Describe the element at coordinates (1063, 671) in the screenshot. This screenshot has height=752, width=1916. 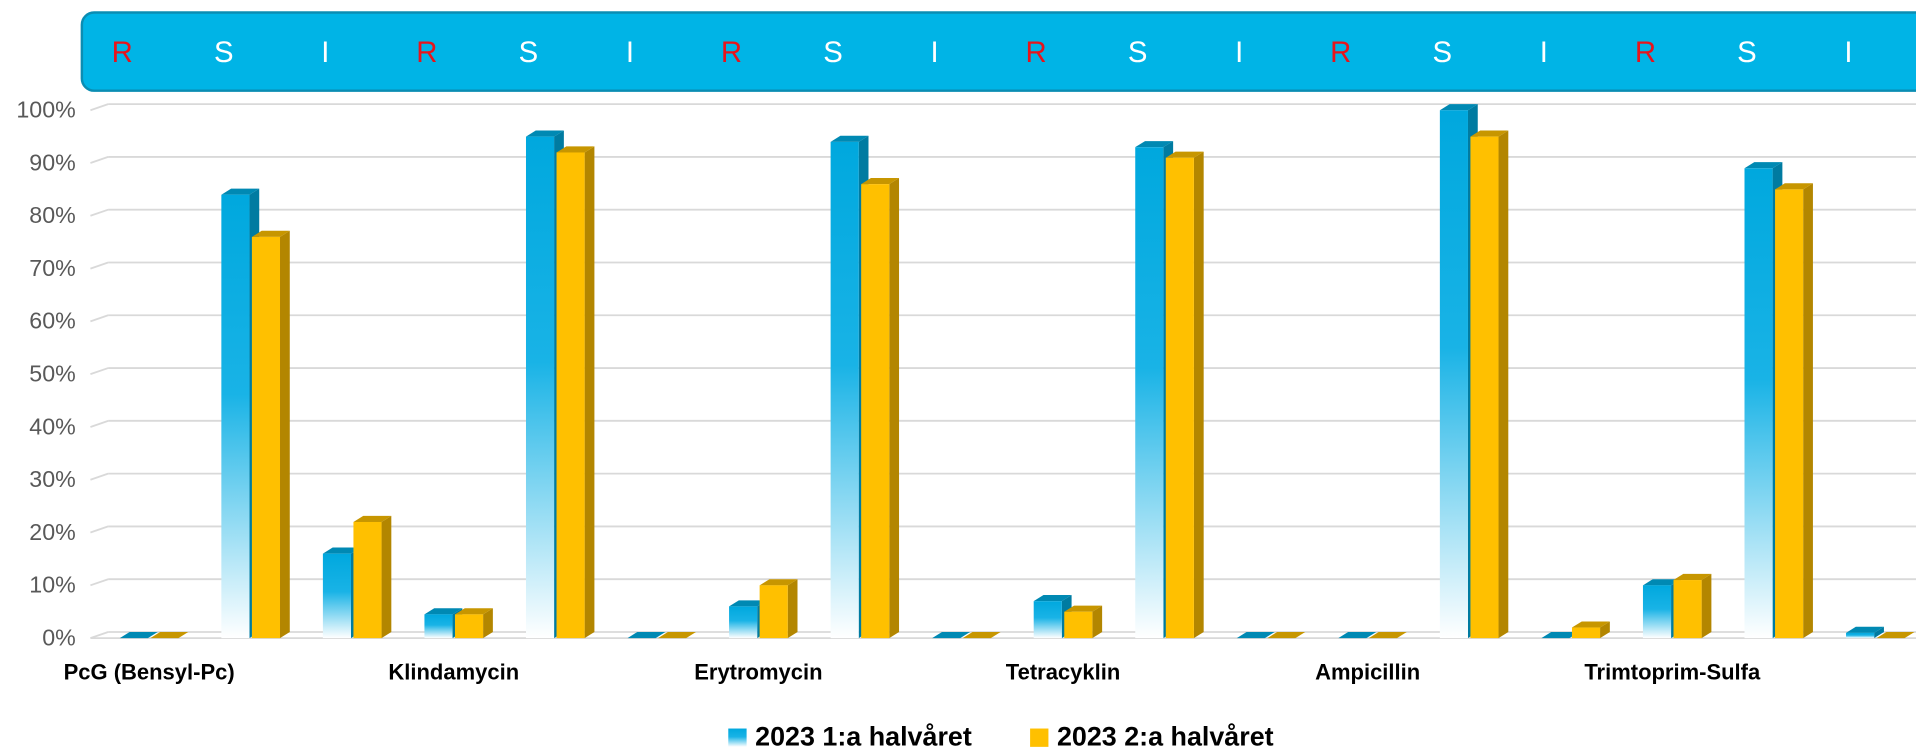
I see `group-label: Tetracyklin` at that location.